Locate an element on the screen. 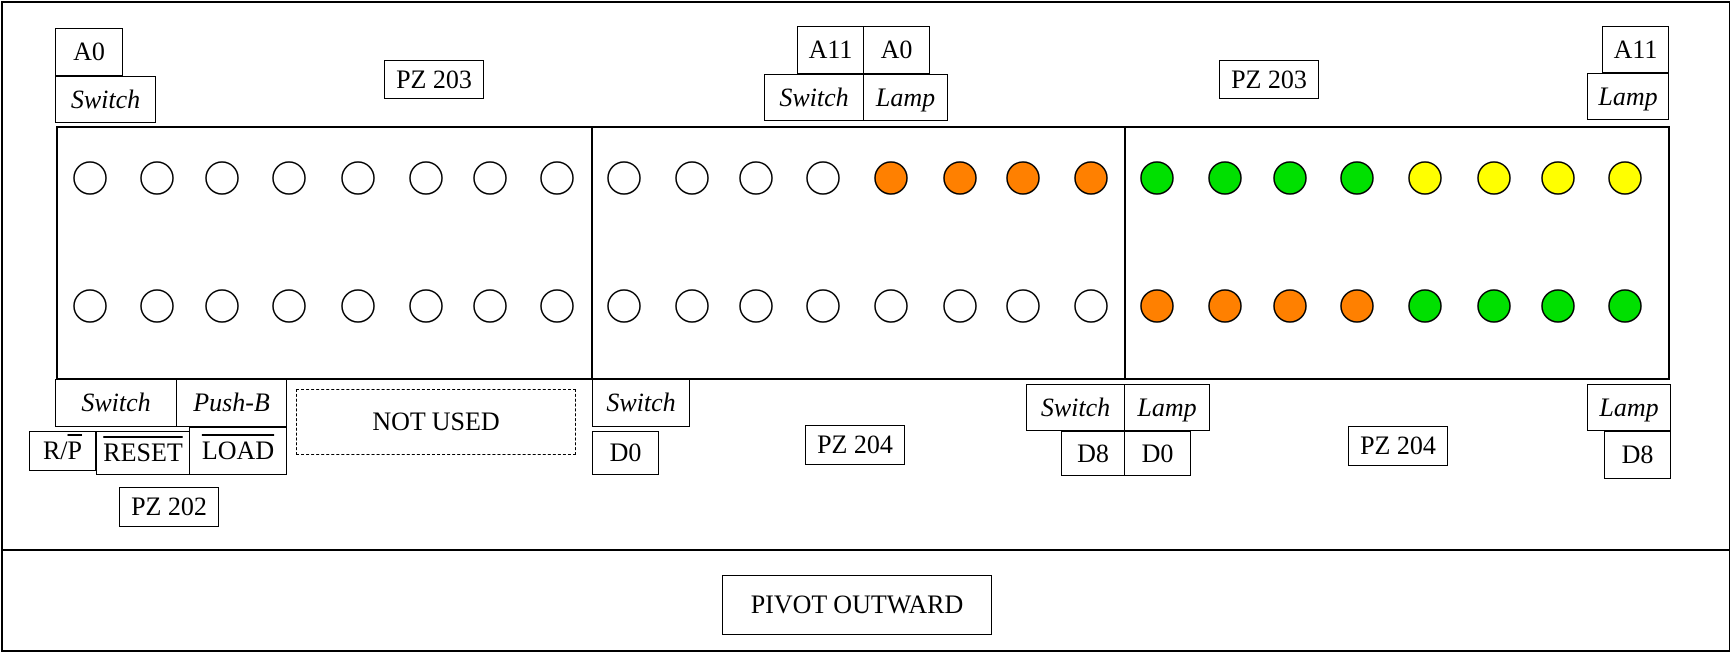 This screenshot has width=1730, height=652. label-load-text: LOAD is located at coordinates (238, 450).